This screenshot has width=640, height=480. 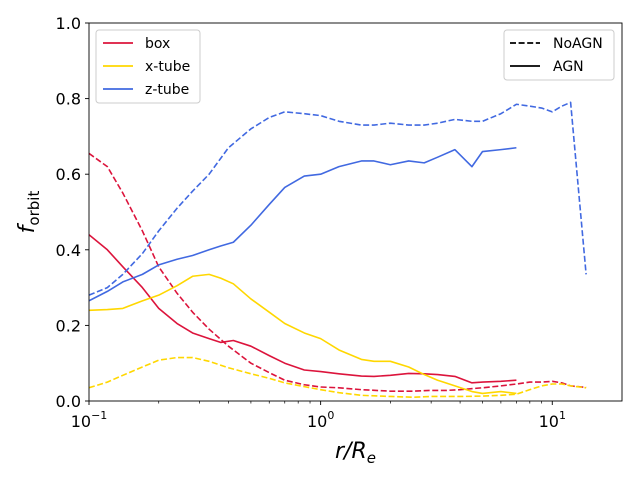 I want to click on x-tick-label: 10¹, so click(x=552, y=420).